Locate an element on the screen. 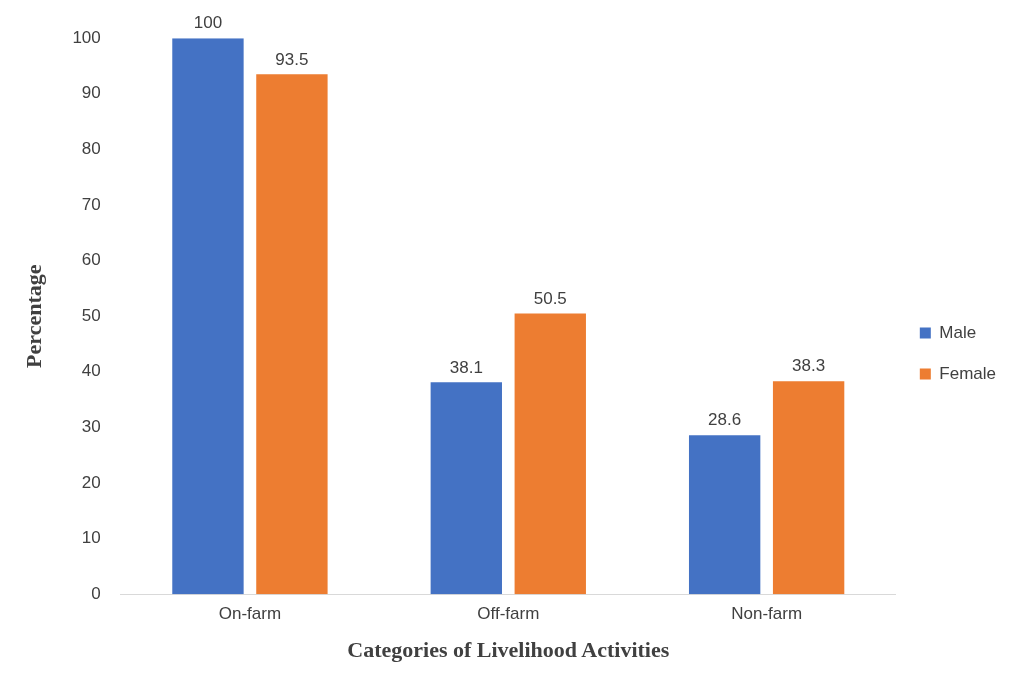 The height and width of the screenshot is (687, 1024). data-label: 100 is located at coordinates (208, 23).